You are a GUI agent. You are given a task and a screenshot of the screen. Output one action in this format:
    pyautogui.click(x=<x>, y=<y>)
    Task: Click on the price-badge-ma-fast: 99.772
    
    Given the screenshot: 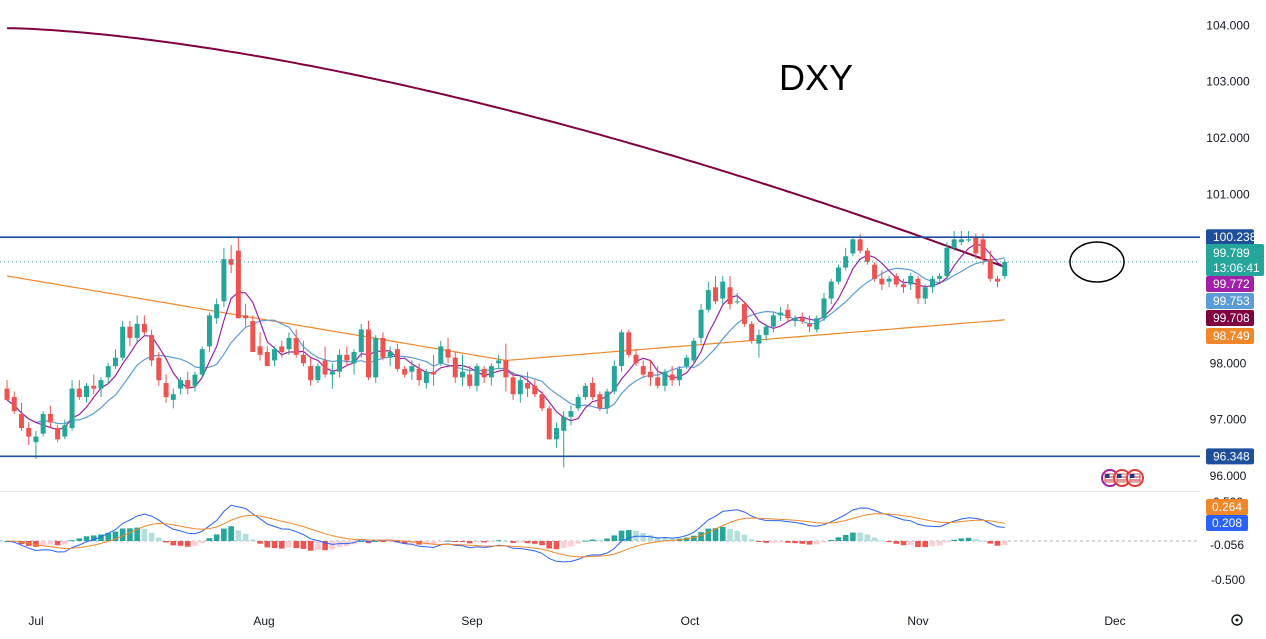 What is the action you would take?
    pyautogui.click(x=1230, y=284)
    